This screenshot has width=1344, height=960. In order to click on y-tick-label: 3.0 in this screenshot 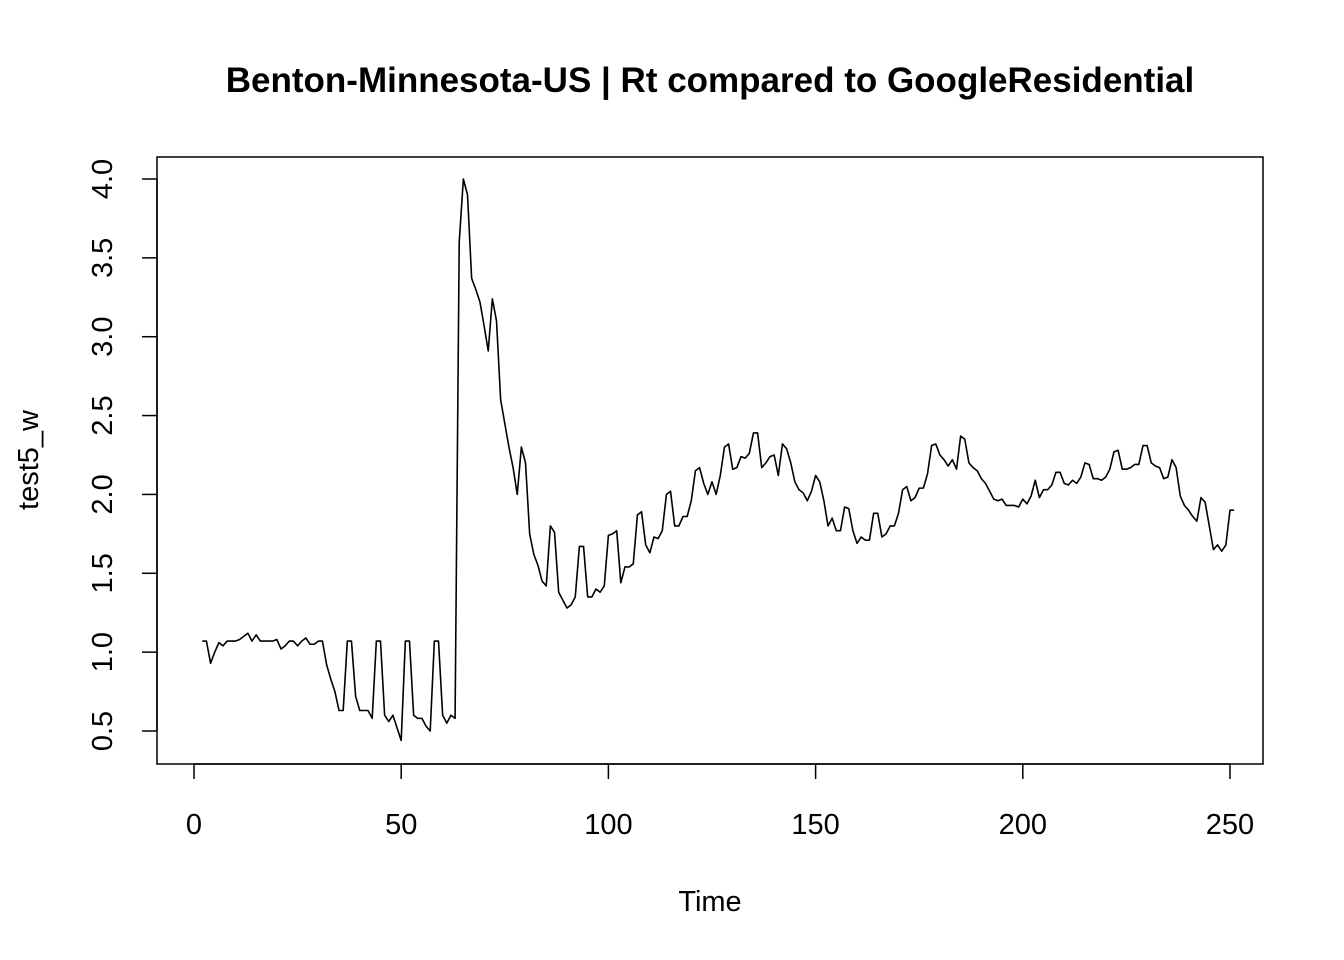, I will do `click(103, 337)`.